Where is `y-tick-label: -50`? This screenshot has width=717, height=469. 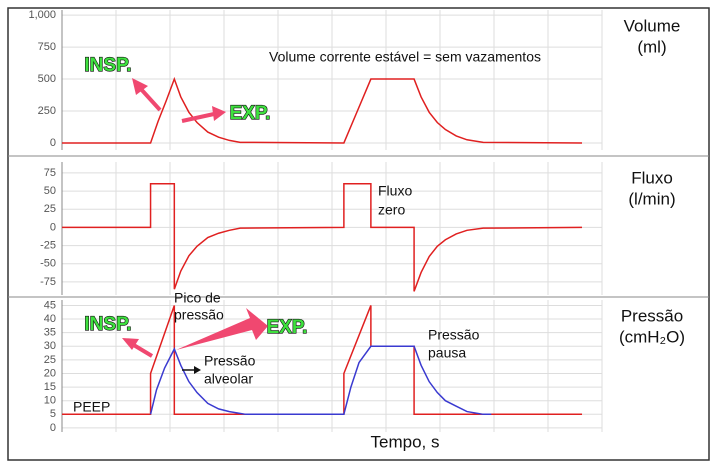
y-tick-label: -50 is located at coordinates (48, 264).